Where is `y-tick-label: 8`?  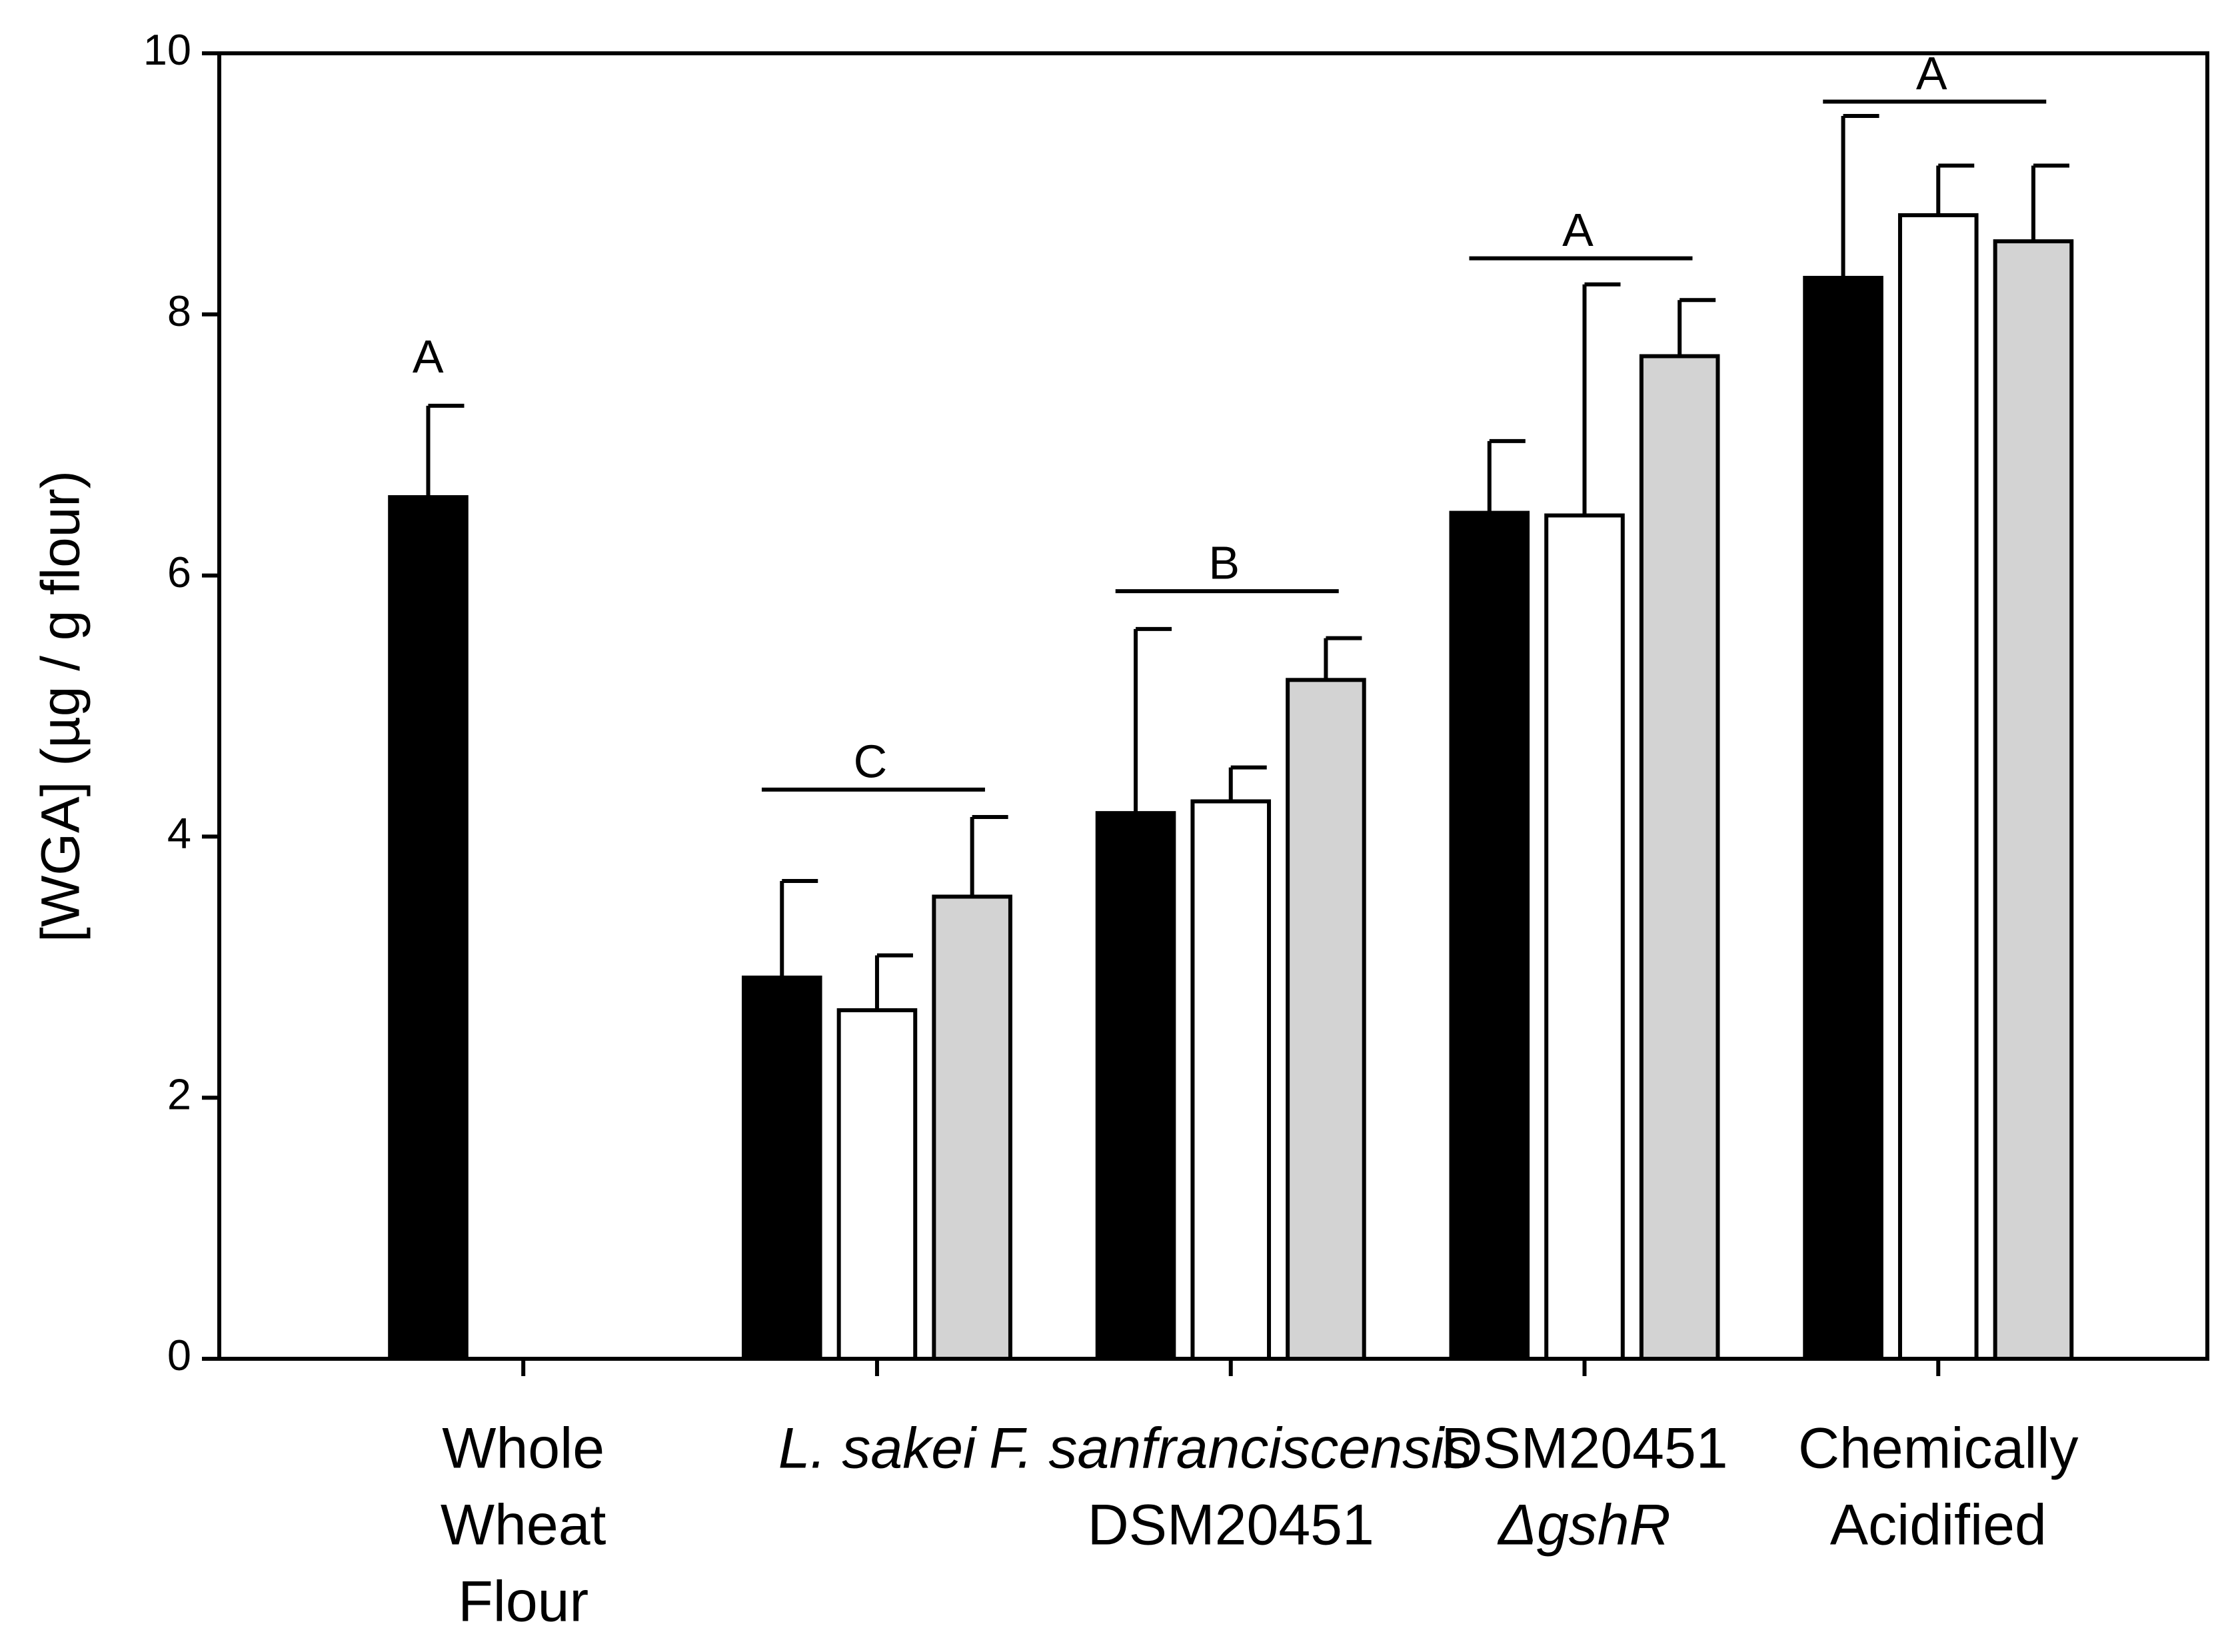 y-tick-label: 8 is located at coordinates (179, 311).